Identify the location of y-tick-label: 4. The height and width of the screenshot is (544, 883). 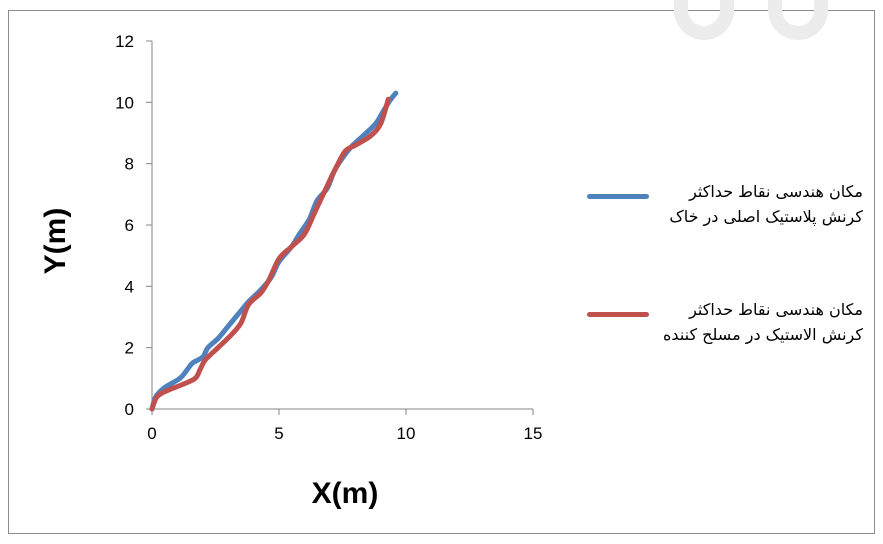
(129, 286).